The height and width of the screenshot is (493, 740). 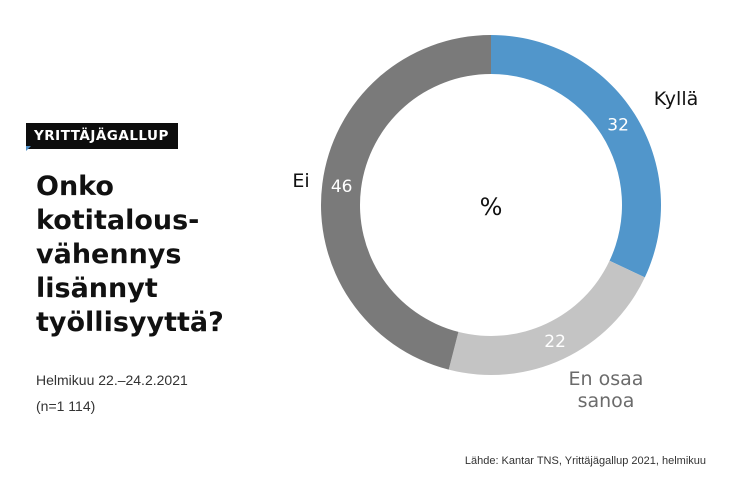 What do you see at coordinates (606, 390) in the screenshot?
I see `category-label-en-osaa-sanoa: En osaa sanoa` at bounding box center [606, 390].